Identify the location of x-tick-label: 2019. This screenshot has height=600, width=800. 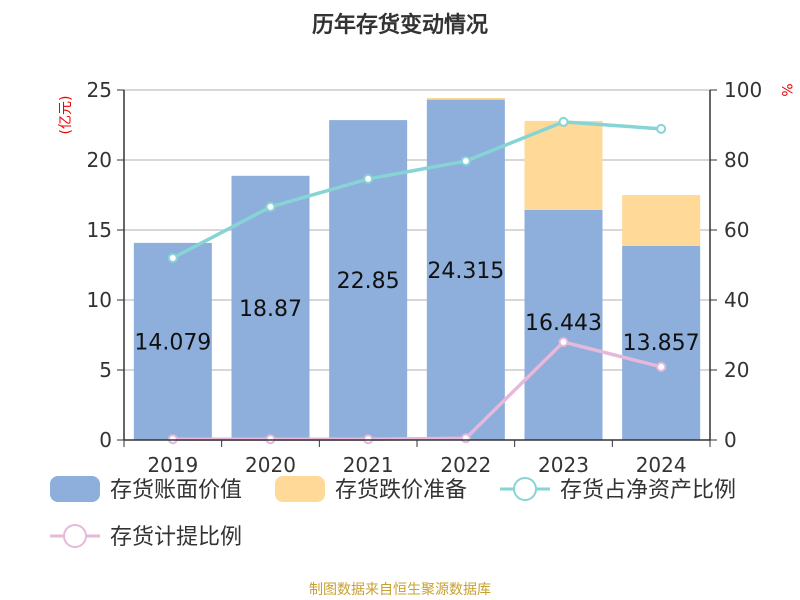
(172, 465).